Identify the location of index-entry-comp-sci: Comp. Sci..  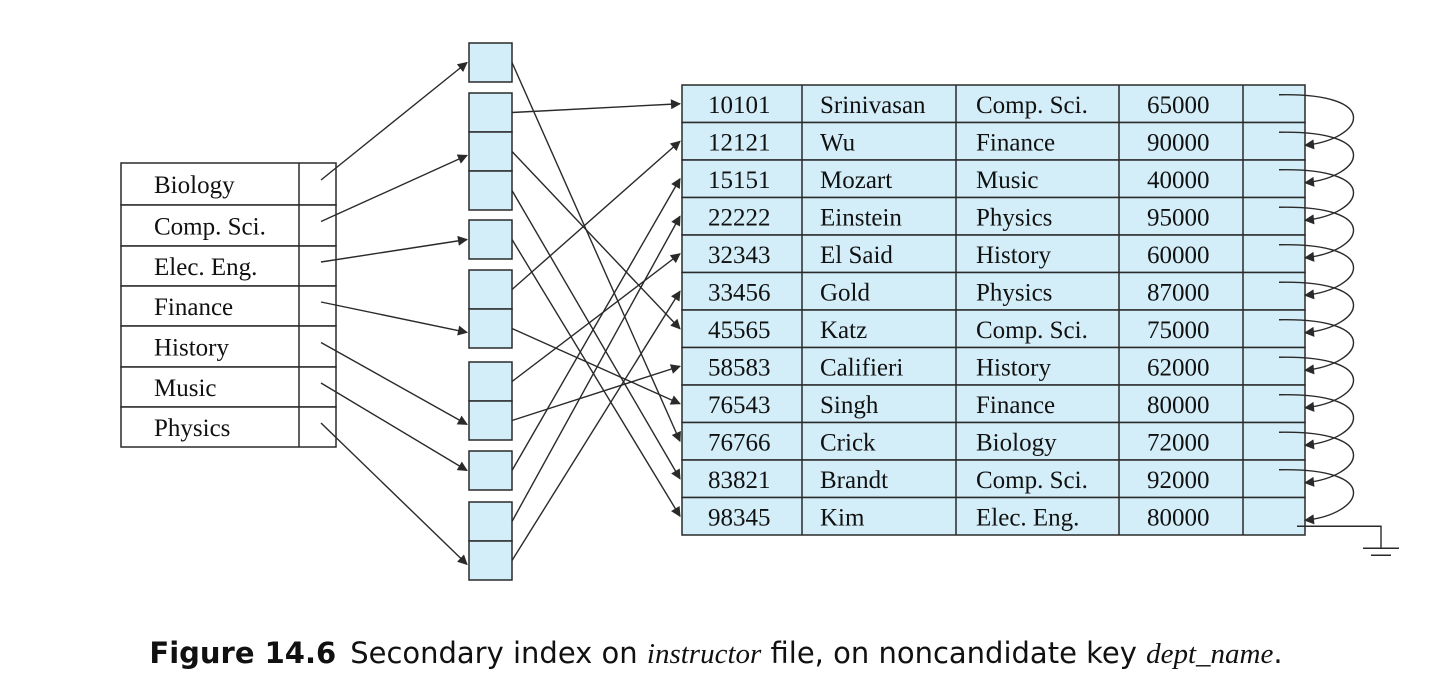
(228, 225).